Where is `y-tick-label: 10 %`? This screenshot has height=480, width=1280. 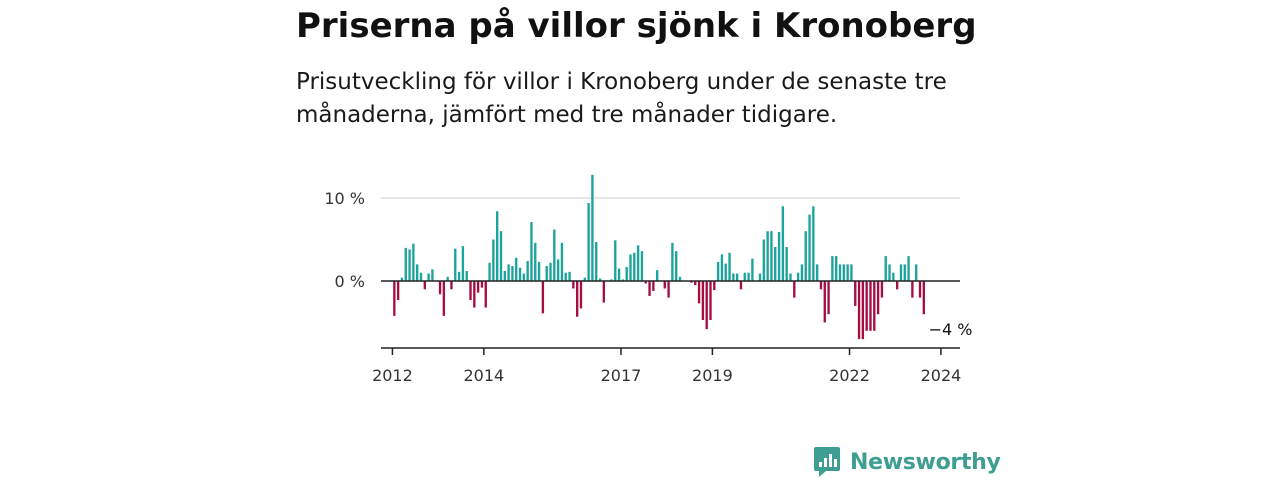
y-tick-label: 10 % is located at coordinates (344, 198).